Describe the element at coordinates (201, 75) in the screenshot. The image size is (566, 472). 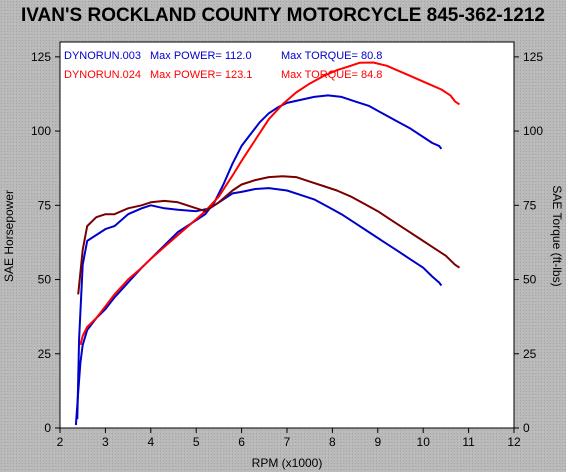
I see `legend-max-power-2: Max POWER= 123.1` at that location.